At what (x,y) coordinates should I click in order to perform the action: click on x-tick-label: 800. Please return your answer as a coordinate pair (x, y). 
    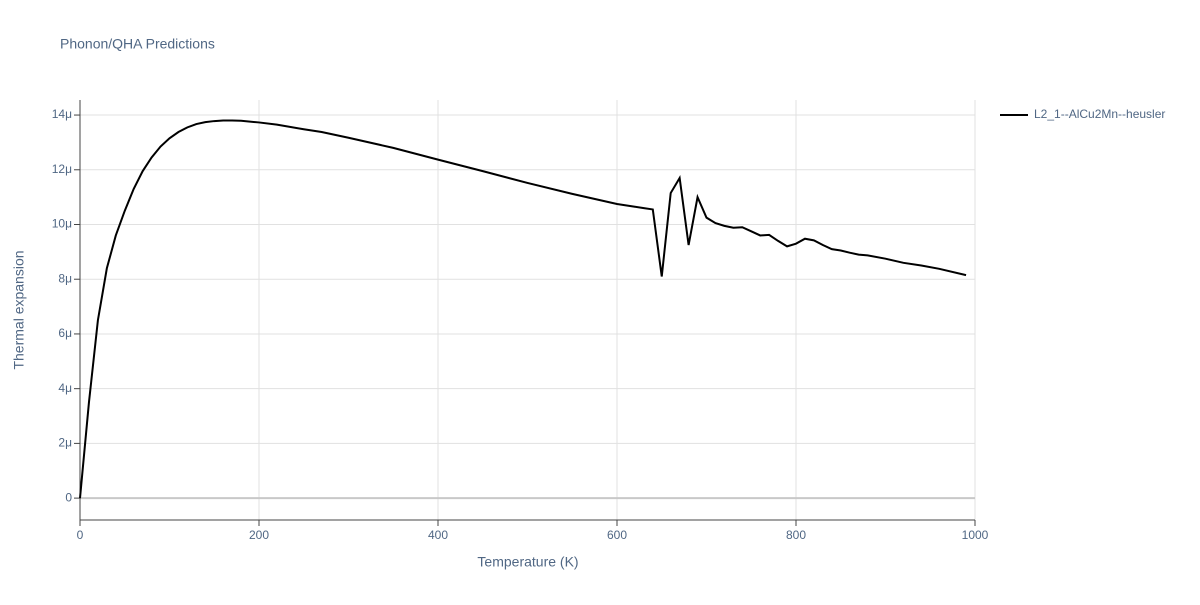
    Looking at the image, I should click on (796, 535).